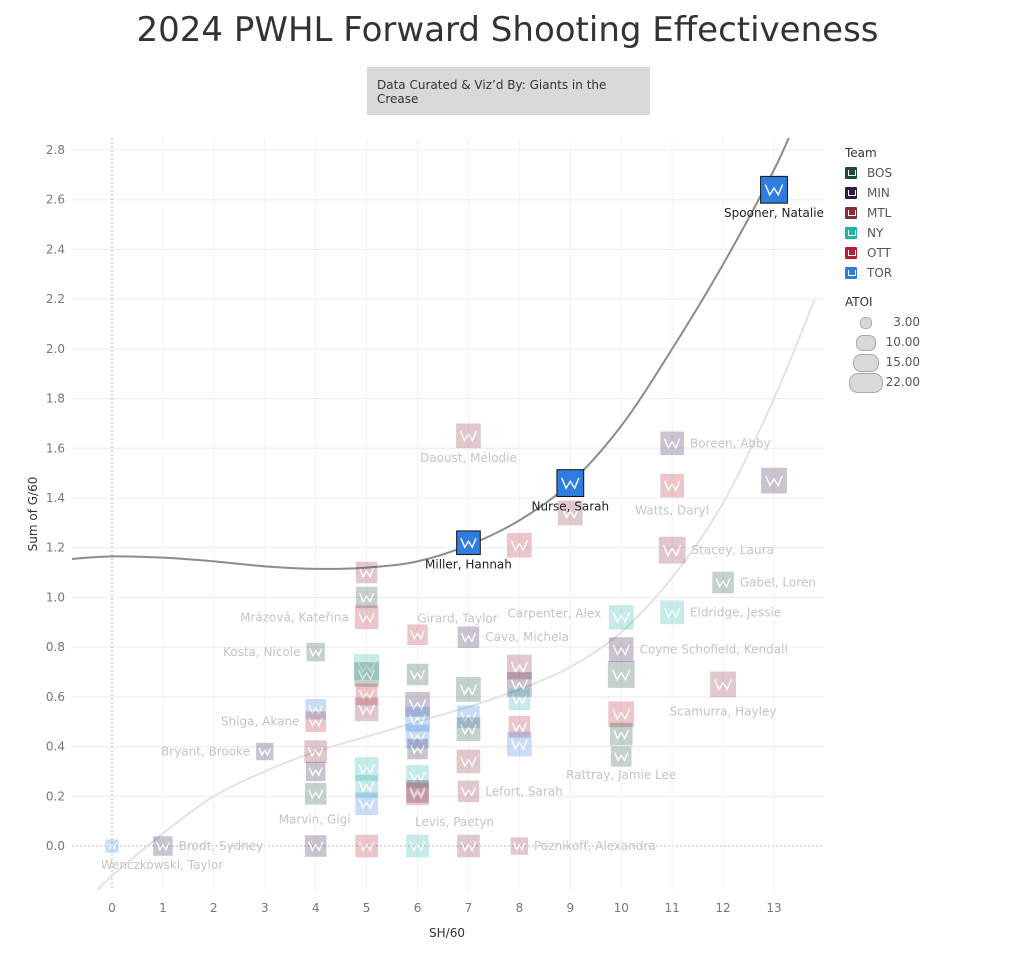 This screenshot has height=963, width=1015. What do you see at coordinates (868, 193) in the screenshot?
I see `legend-item-min: MIN` at bounding box center [868, 193].